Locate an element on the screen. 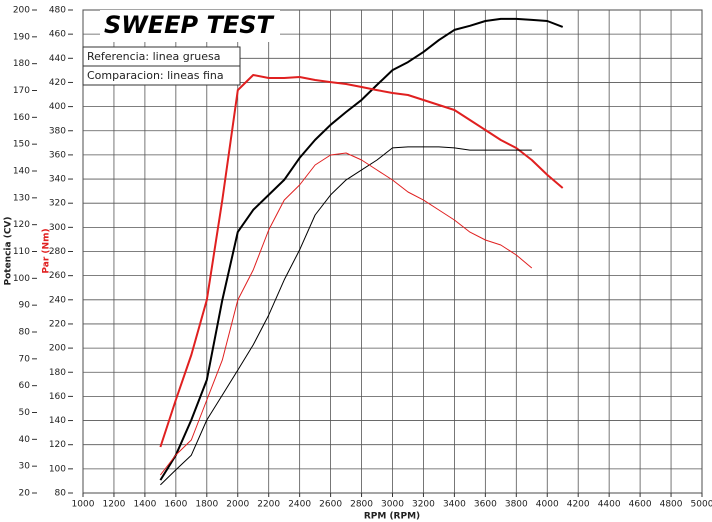 Image resolution: width=712 pixels, height=522 pixels. y2-tick-label: 400 is located at coordinates (57, 107).